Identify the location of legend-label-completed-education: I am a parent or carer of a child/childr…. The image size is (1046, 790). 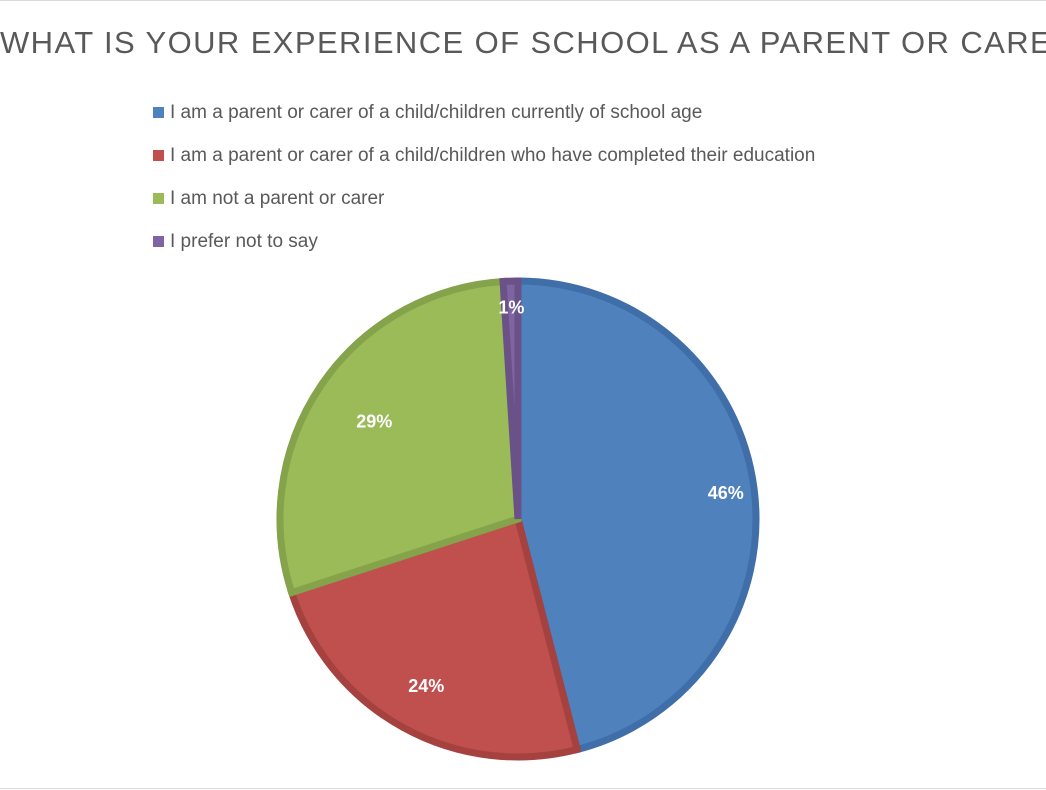
(493, 155).